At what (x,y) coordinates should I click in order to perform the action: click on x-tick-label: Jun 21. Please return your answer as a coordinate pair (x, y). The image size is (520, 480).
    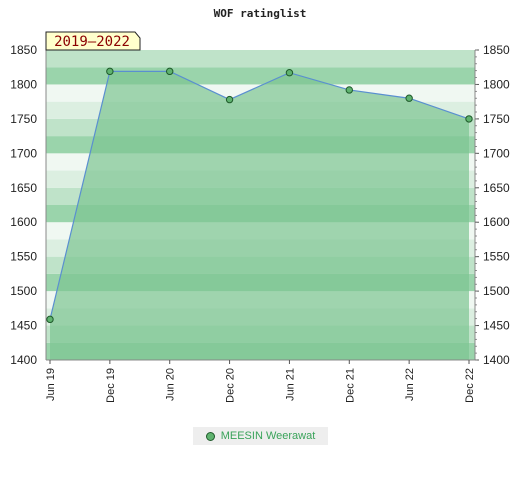
    Looking at the image, I should click on (290, 384).